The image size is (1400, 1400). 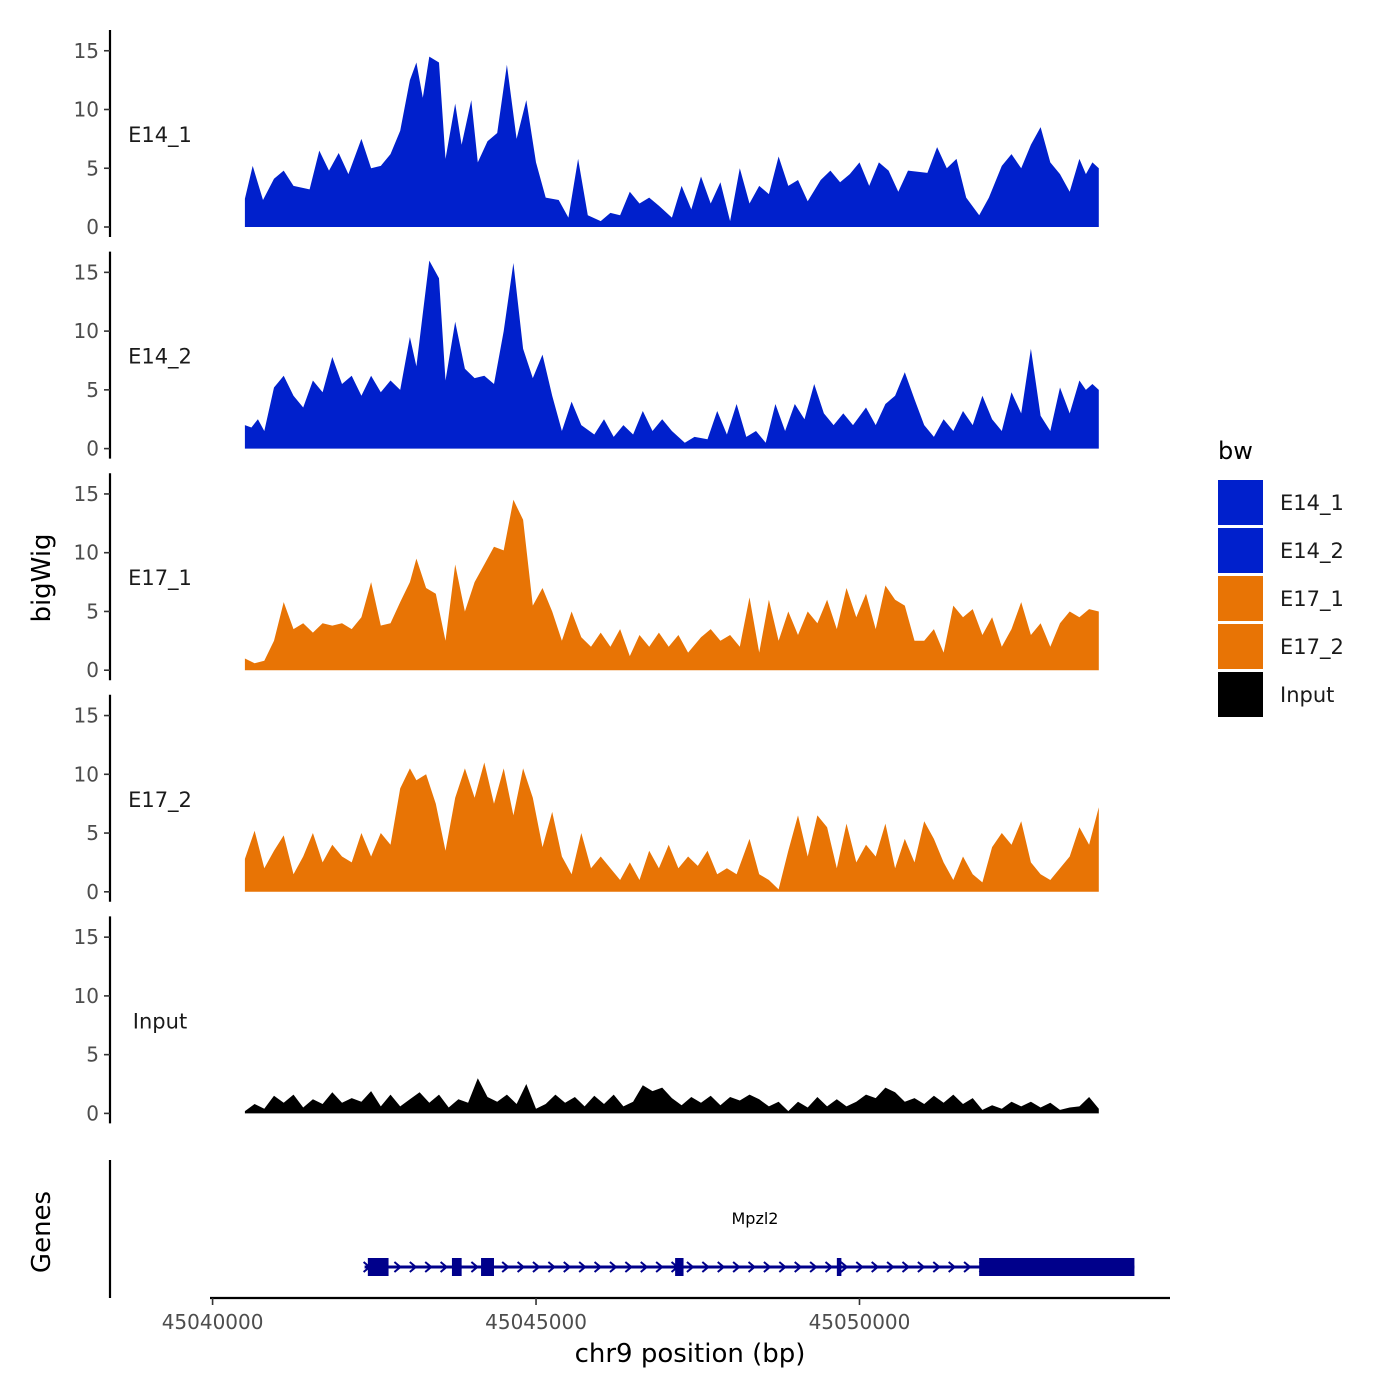 I want to click on track-e14-1: 0 5 10 15 E14_1, so click(x=586, y=134).